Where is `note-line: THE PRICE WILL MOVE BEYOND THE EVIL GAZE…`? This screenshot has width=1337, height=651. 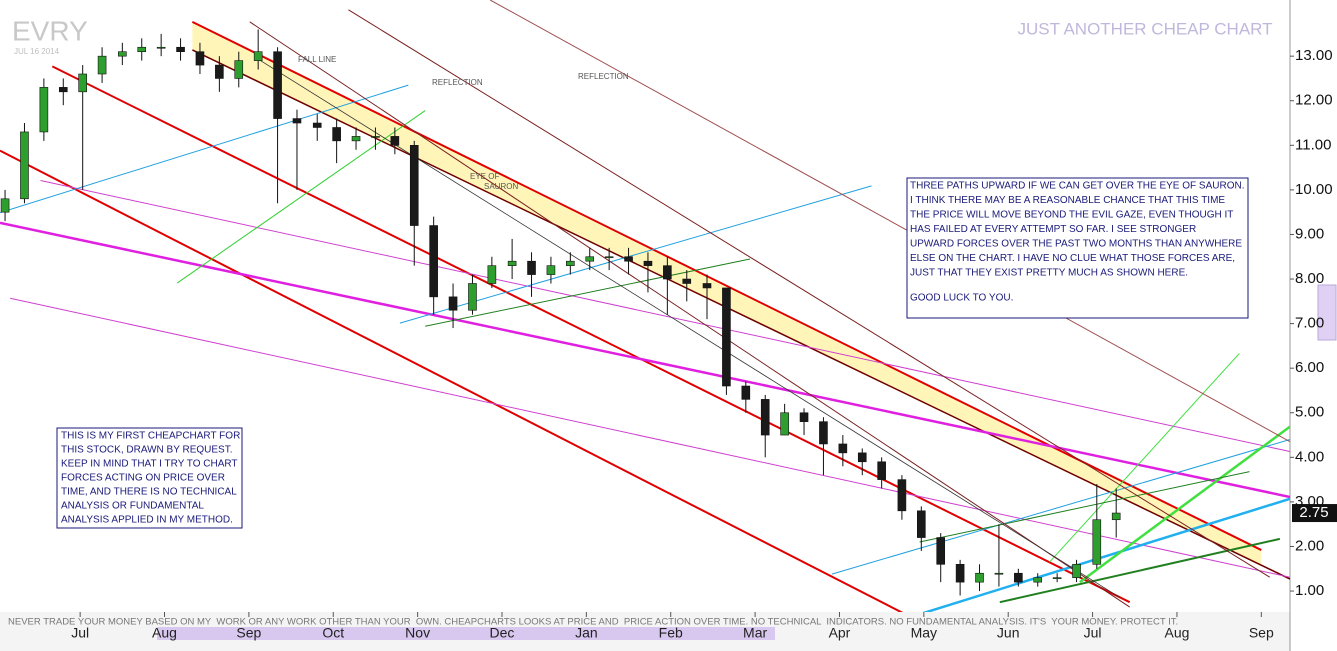
note-line: THE PRICE WILL MOVE BEYOND THE EVIL GAZE… is located at coordinates (1071, 215).